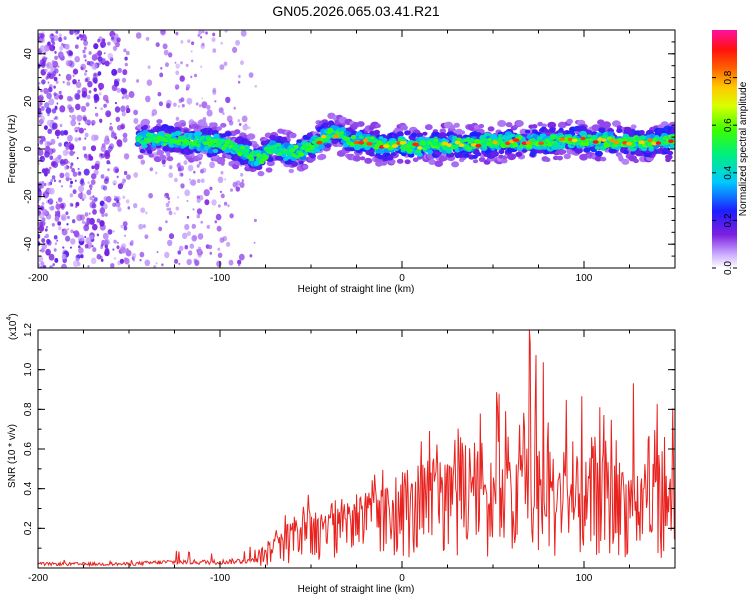  I want to click on heatmap-x-tick-label: 0, so click(402, 278).